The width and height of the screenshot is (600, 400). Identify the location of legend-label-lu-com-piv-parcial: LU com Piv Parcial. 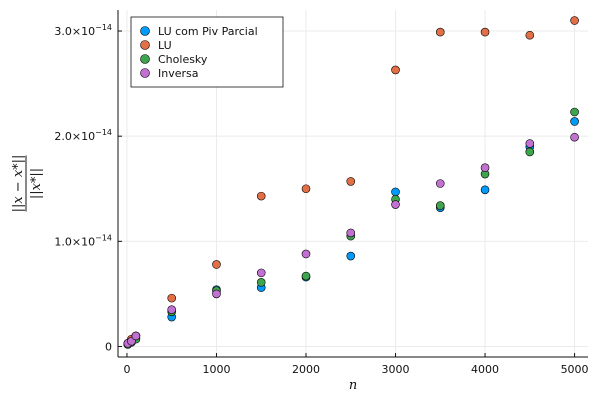
(208, 31).